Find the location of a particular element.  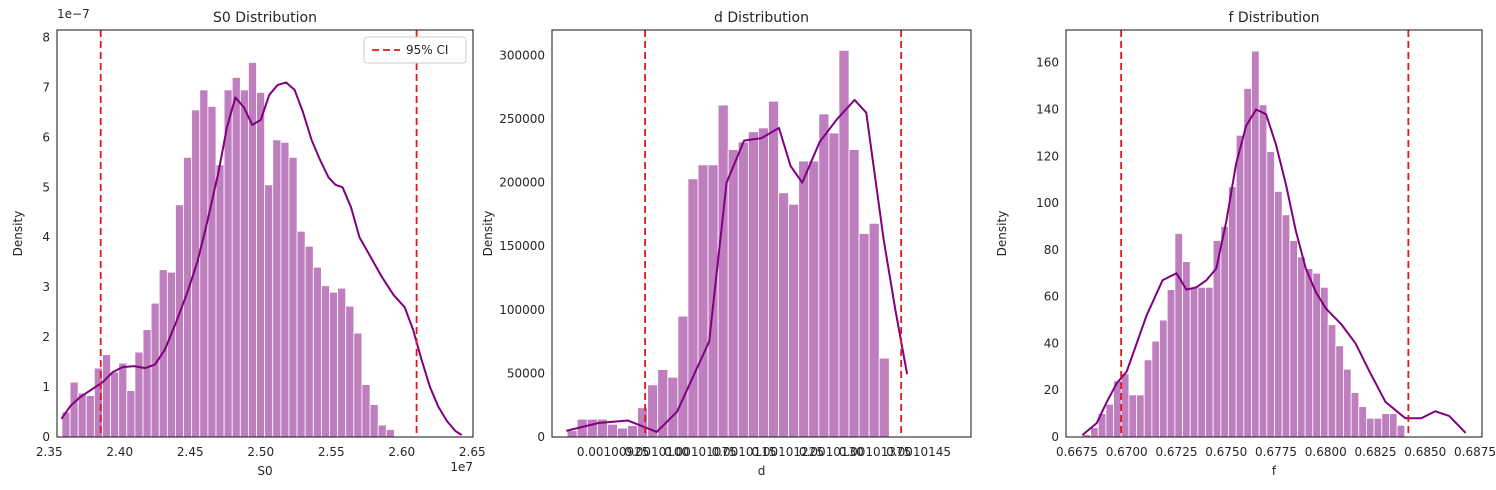

y-tick-label: 80 is located at coordinates (1051, 250).